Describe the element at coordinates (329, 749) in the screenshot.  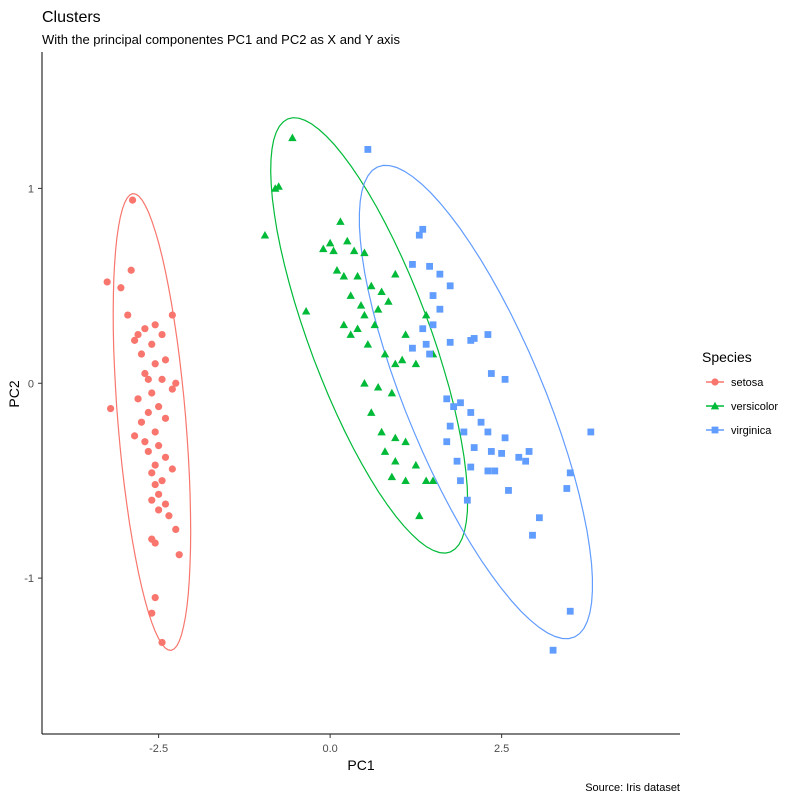
I see `x-tick-label: 0.0` at that location.